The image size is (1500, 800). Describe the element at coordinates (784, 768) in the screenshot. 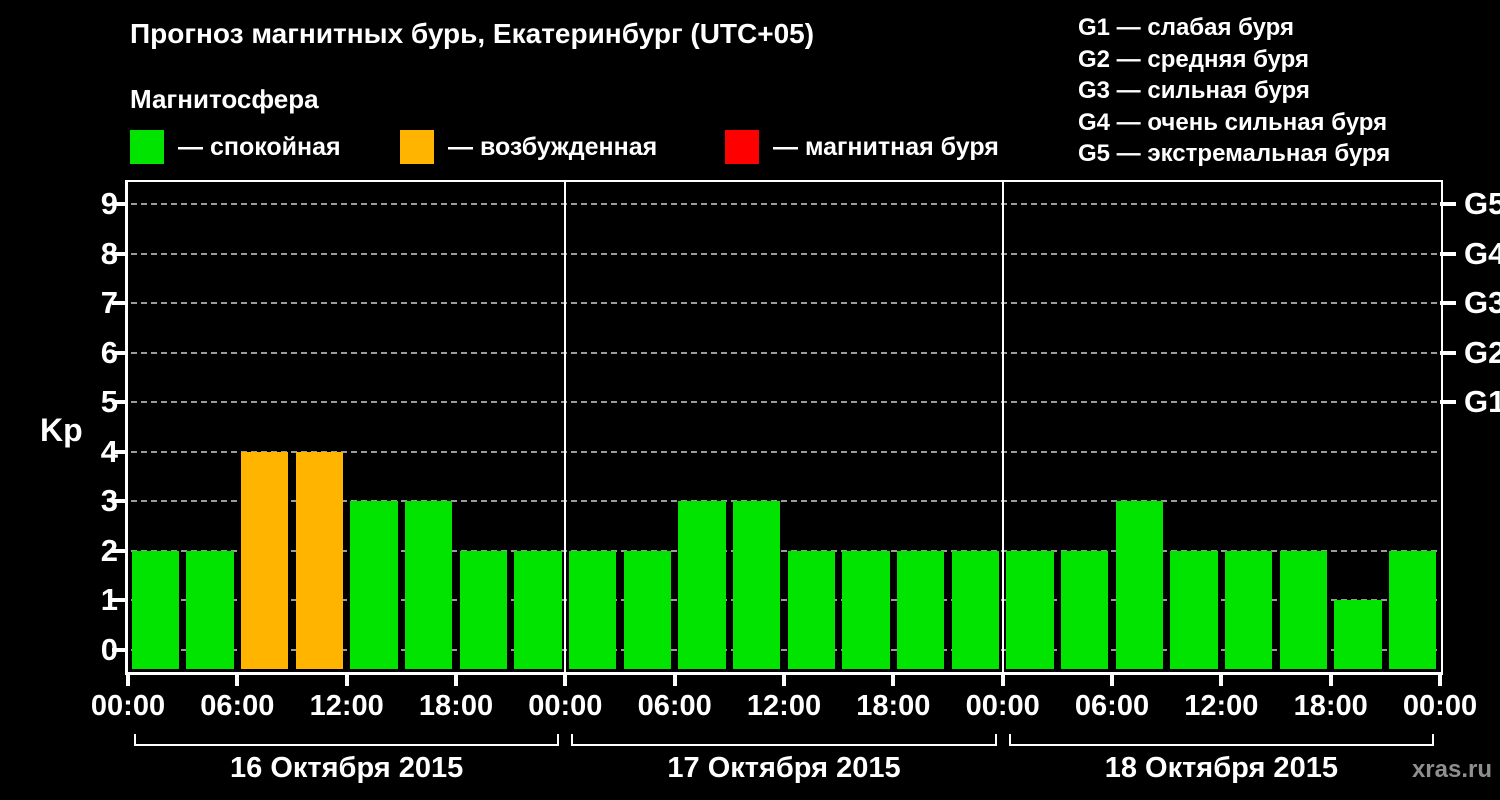

I see `date-label: 17 Октября 2015` at that location.